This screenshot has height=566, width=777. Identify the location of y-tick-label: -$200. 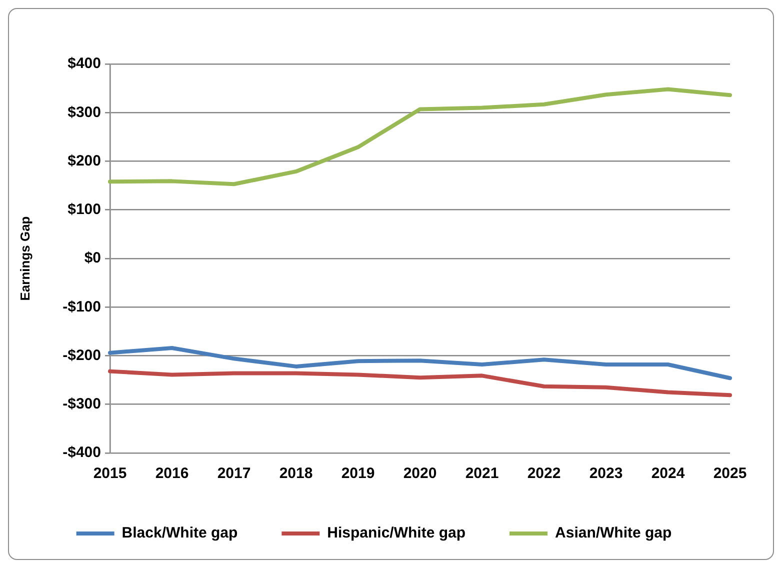
(81, 355).